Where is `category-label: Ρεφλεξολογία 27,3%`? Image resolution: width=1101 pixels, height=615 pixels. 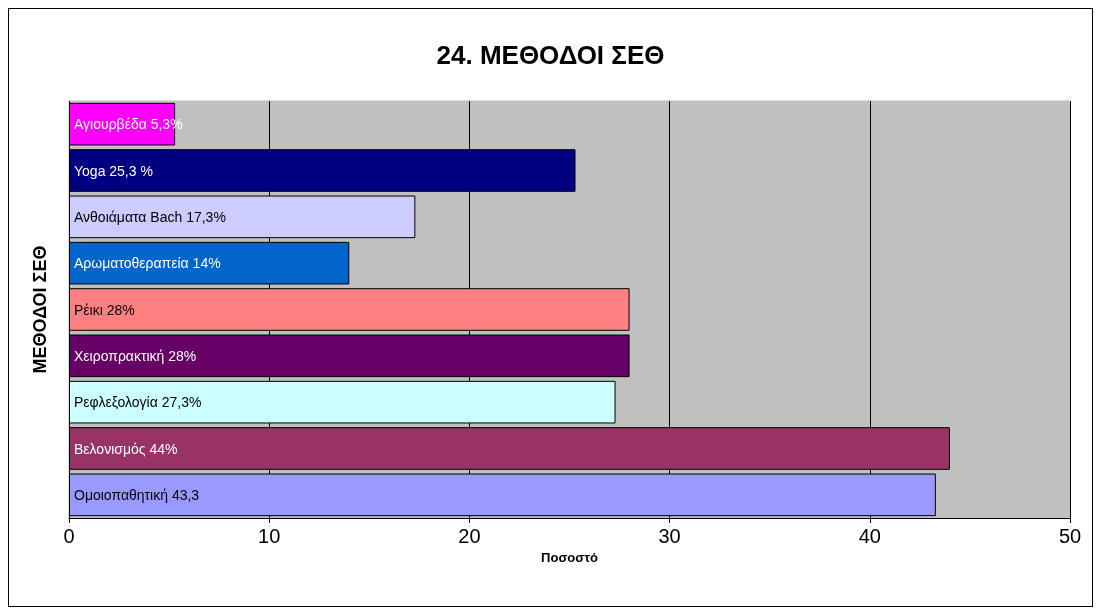 category-label: Ρεφλεξολογία 27,3% is located at coordinates (138, 402).